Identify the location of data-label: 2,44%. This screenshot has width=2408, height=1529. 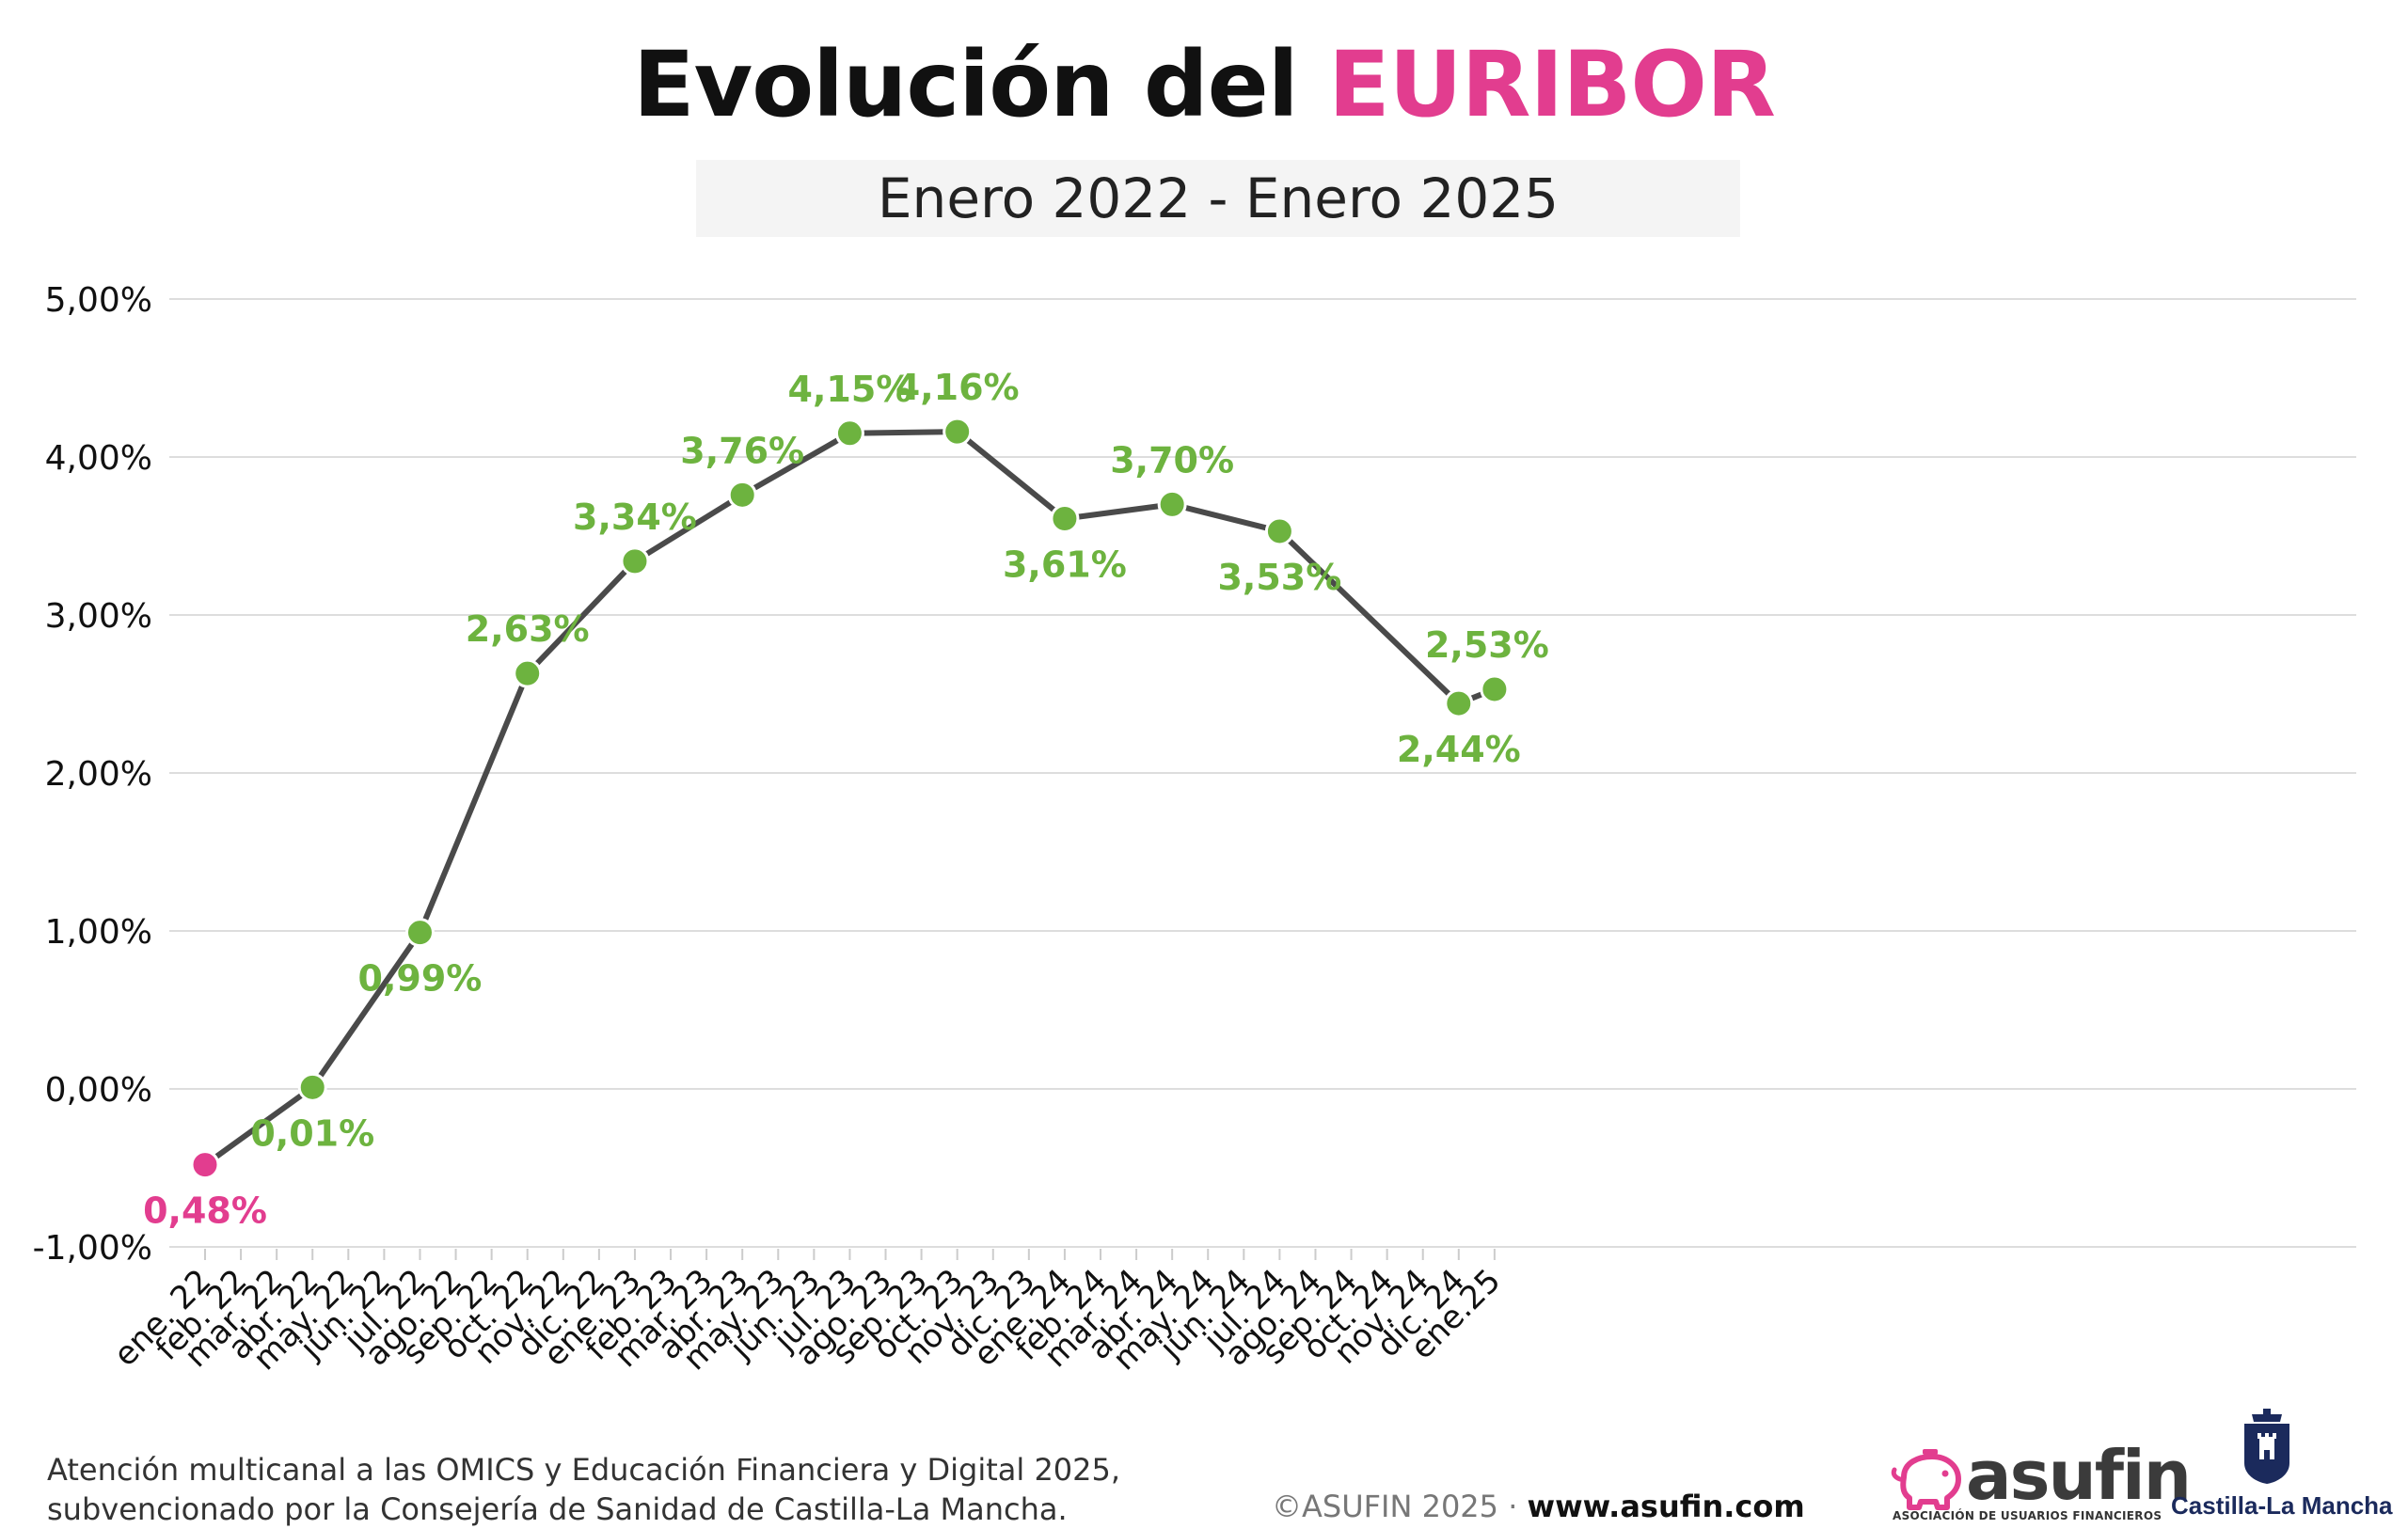
(1459, 750).